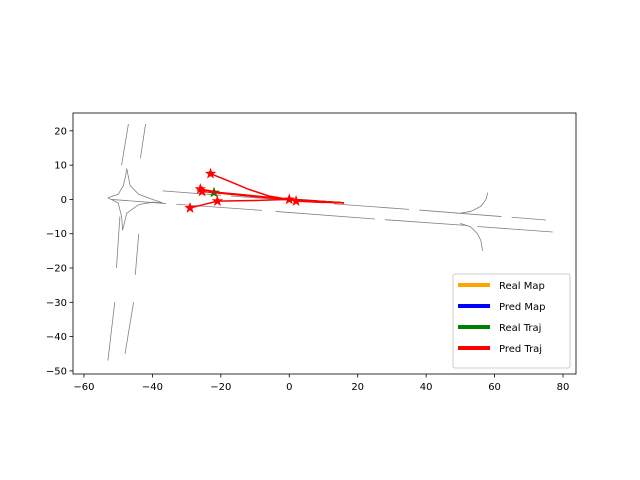 This screenshot has height=480, width=640. Describe the element at coordinates (56, 303) in the screenshot. I see `y-tick-label: −30` at that location.